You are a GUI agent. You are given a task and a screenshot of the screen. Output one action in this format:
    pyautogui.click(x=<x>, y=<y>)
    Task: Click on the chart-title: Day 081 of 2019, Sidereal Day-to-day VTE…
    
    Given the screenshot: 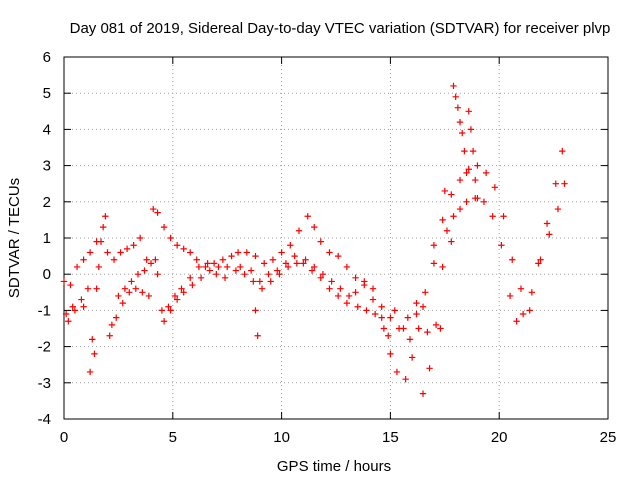 What is the action you would take?
    pyautogui.click(x=340, y=28)
    